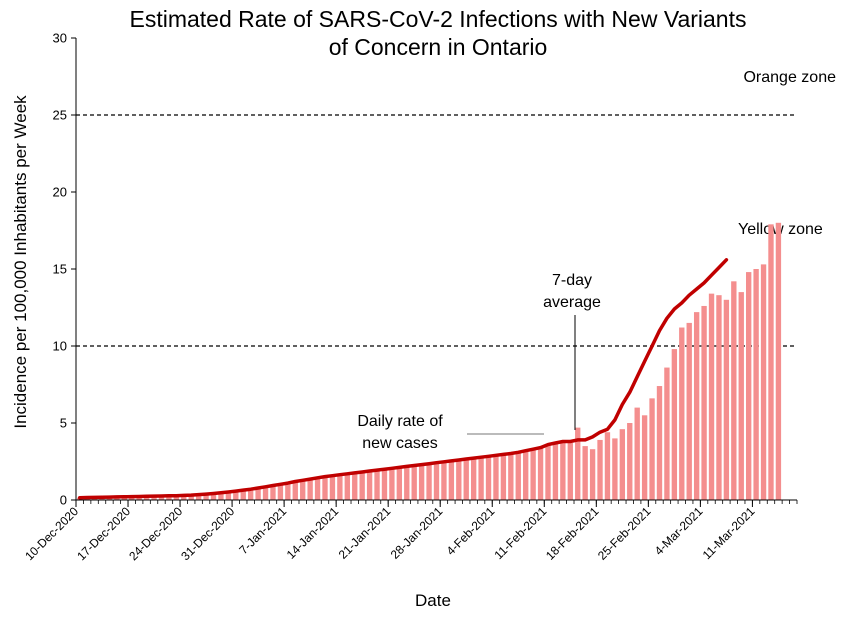 The height and width of the screenshot is (619, 850). I want to click on x-tick-label: 24-Dec-2020, so click(155, 533).